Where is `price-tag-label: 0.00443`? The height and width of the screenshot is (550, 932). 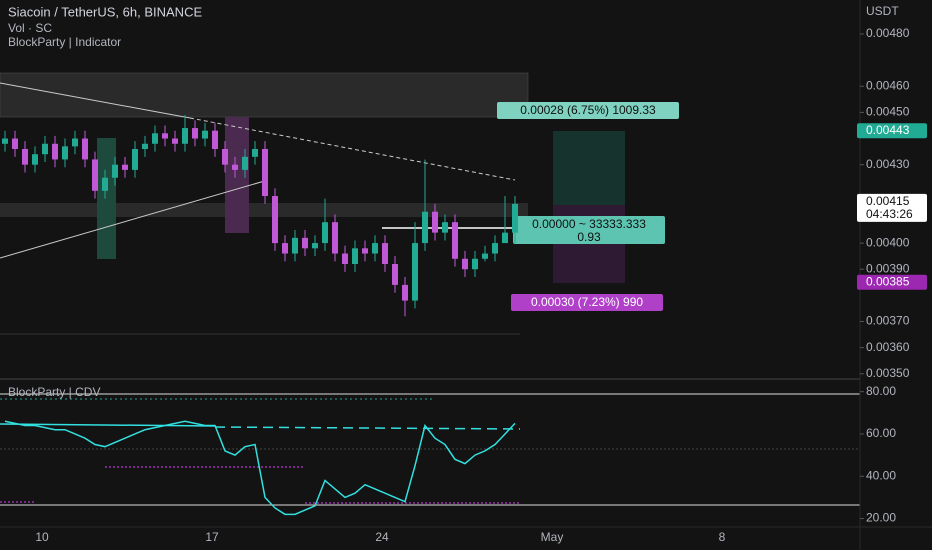
price-tag-label: 0.00443 is located at coordinates (888, 130).